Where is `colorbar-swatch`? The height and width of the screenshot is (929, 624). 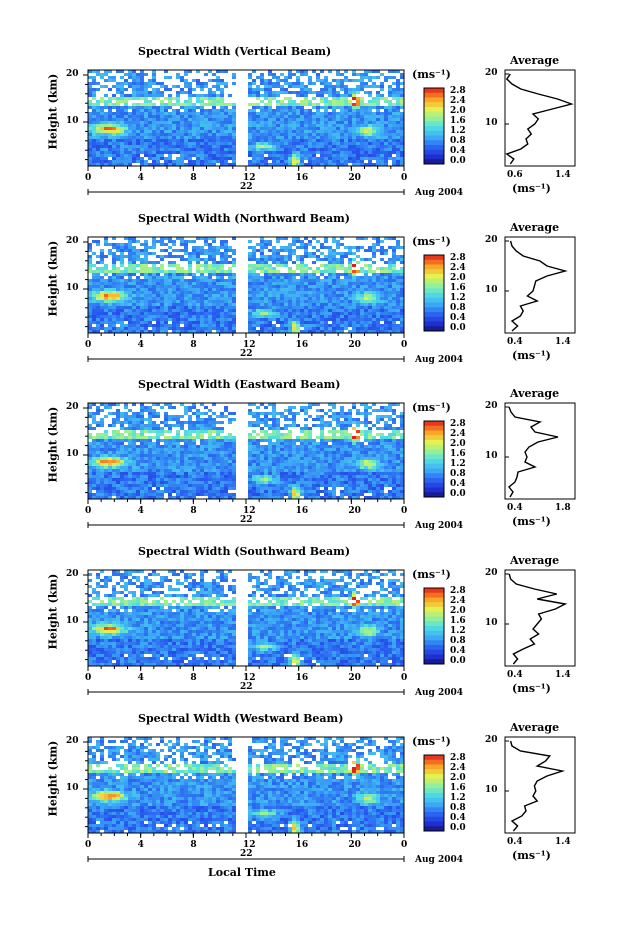 colorbar-swatch is located at coordinates (434, 310).